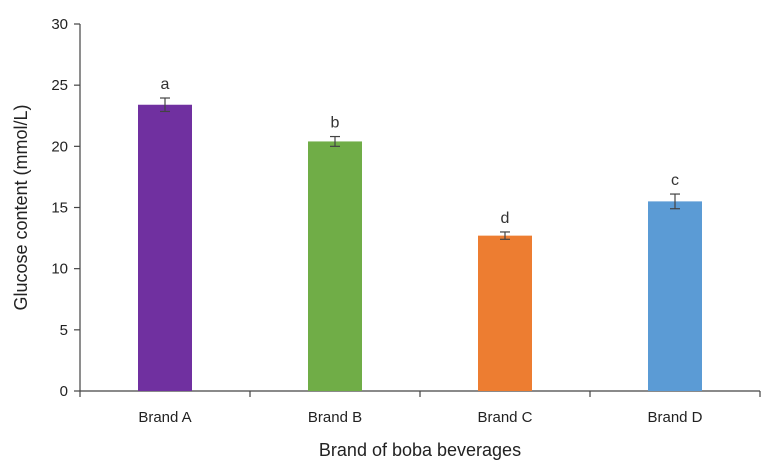 Image resolution: width=765 pixels, height=460 pixels. I want to click on y-tick-label: 20, so click(59, 146).